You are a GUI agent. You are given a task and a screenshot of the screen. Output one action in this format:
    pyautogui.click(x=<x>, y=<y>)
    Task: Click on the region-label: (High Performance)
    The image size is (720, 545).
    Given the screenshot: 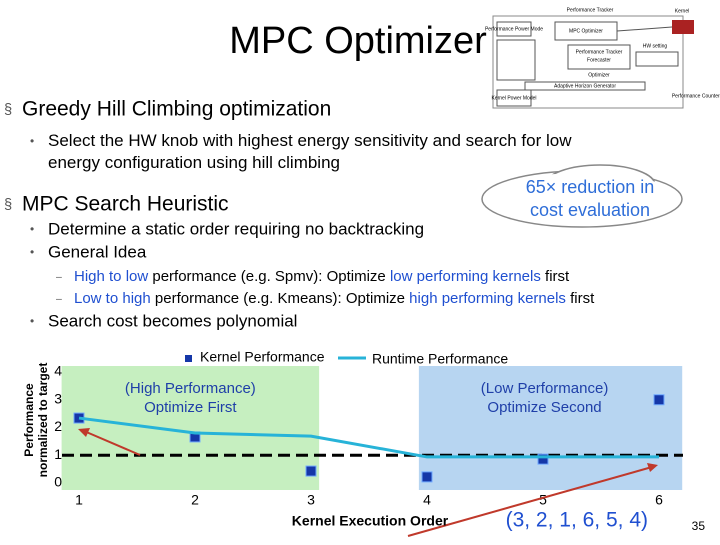 What is the action you would take?
    pyautogui.click(x=190, y=388)
    